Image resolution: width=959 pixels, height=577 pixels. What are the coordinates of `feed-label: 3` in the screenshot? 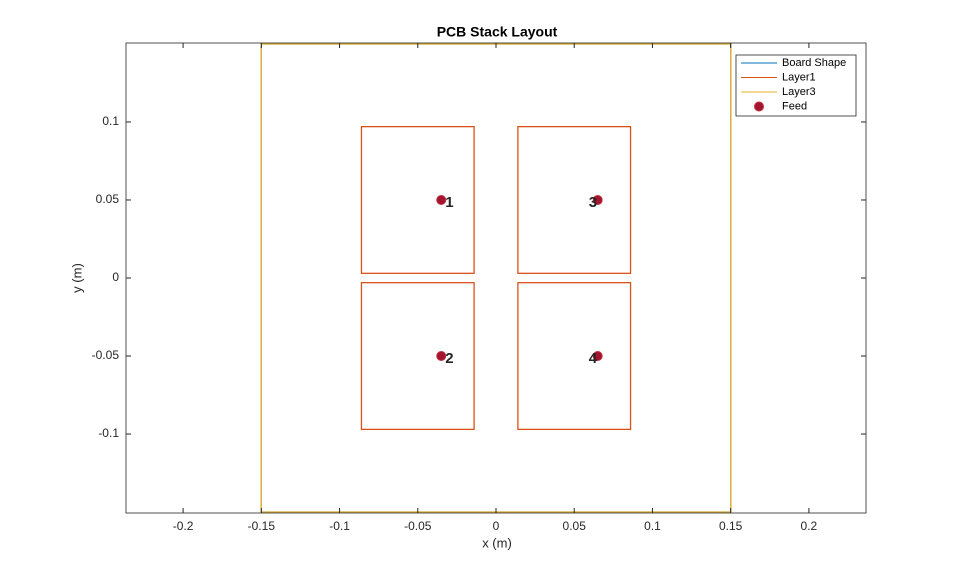 It's located at (593, 202).